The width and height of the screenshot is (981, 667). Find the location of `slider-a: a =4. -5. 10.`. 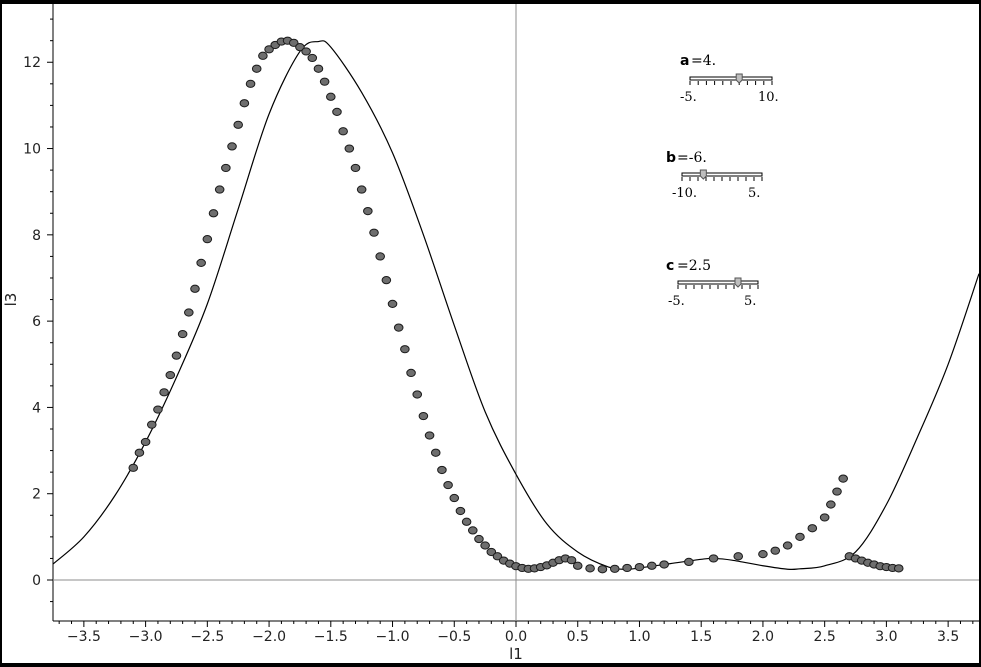

slider-a: a =4. -5. 10. is located at coordinates (729, 79).